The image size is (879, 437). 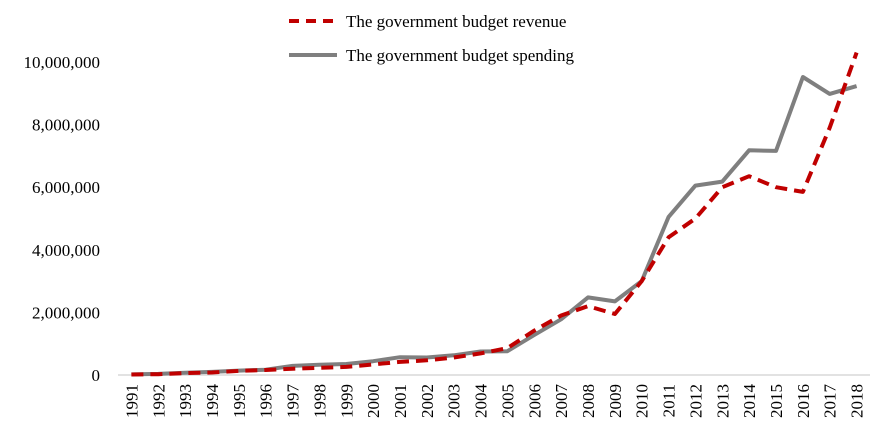 I want to click on x-tick-label: 2014, so click(x=749, y=401).